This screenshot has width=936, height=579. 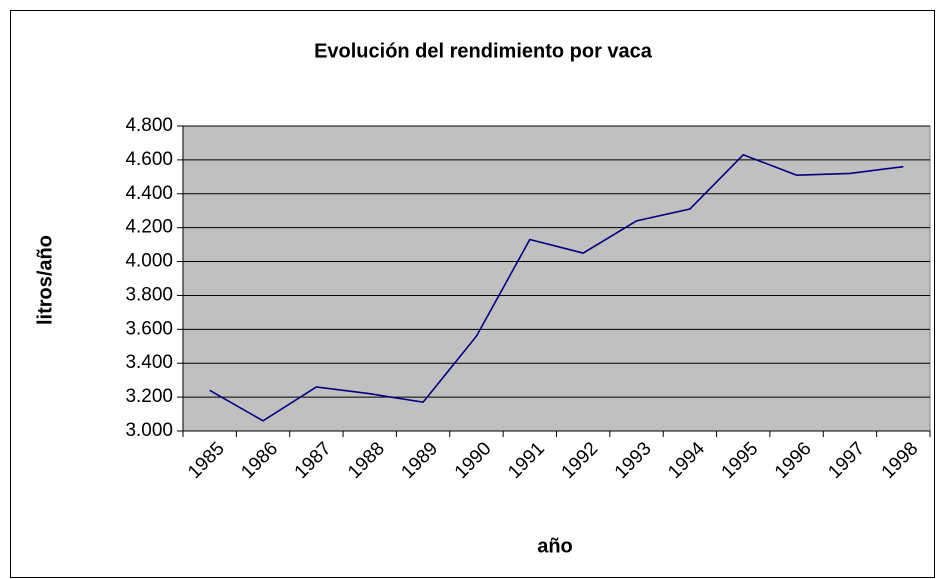 What do you see at coordinates (149, 328) in the screenshot?
I see `y-tick-label: 3.600` at bounding box center [149, 328].